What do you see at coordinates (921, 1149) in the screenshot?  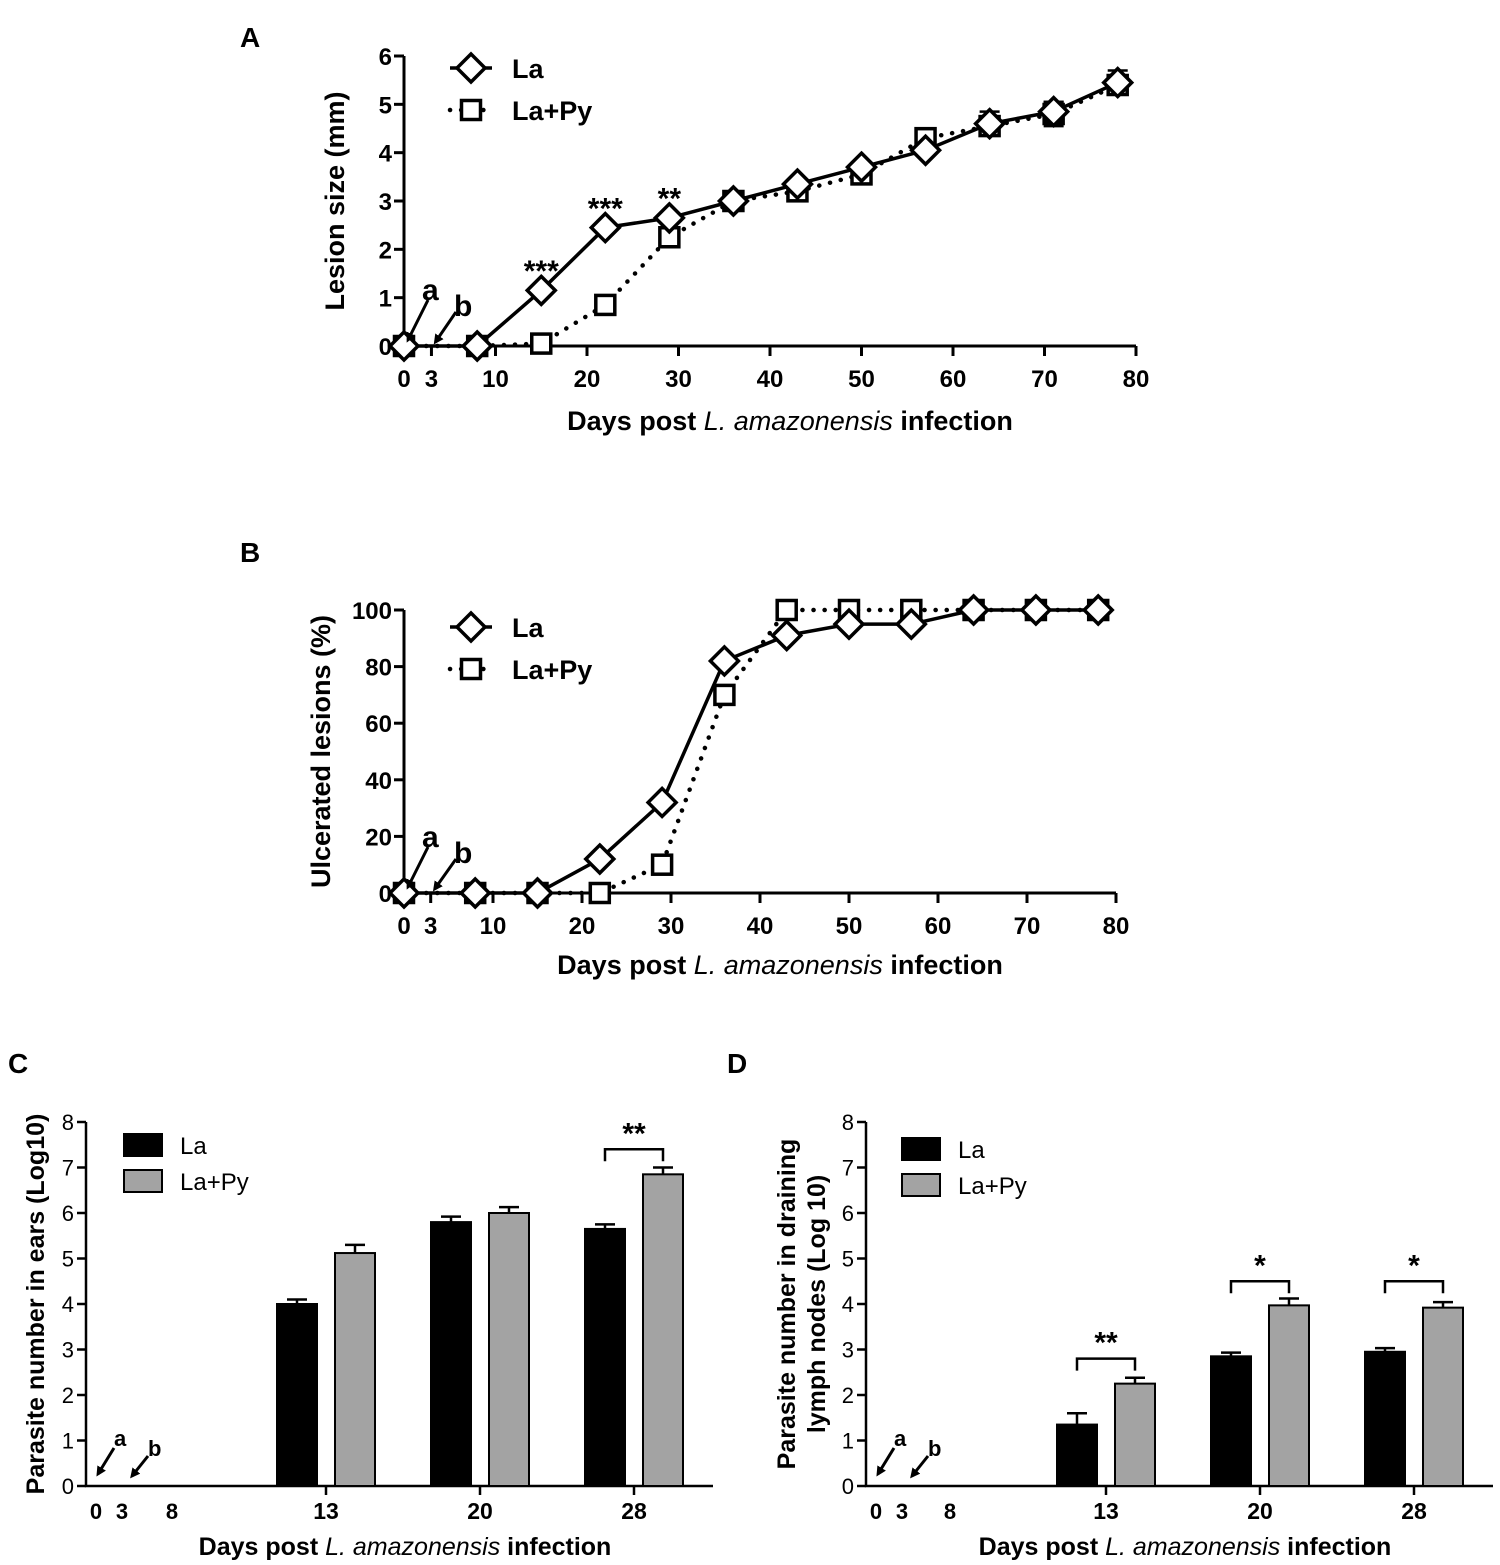 I see `legend-swatch-La` at bounding box center [921, 1149].